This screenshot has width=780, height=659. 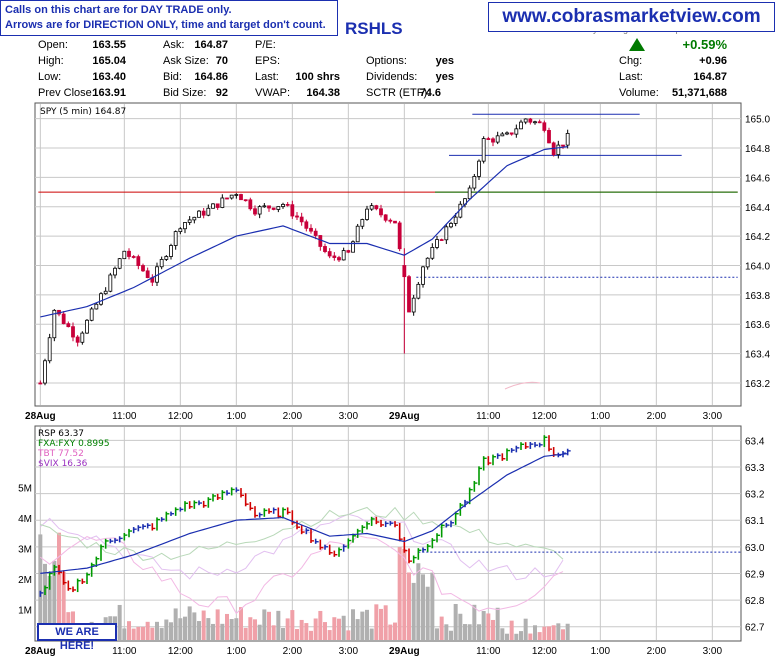 I want to click on volume-label: Volume:, so click(x=639, y=93).